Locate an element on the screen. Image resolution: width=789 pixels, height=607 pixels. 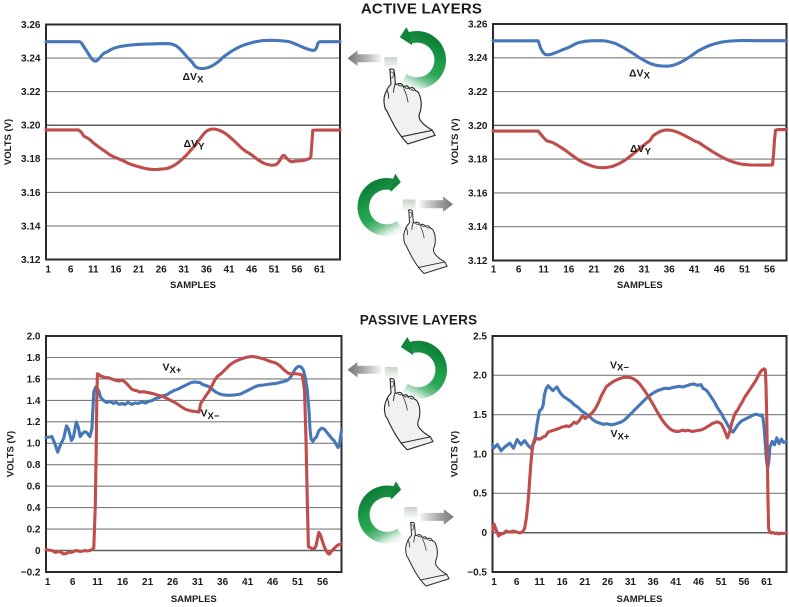
svg-text: 0.2 is located at coordinates (34, 530).